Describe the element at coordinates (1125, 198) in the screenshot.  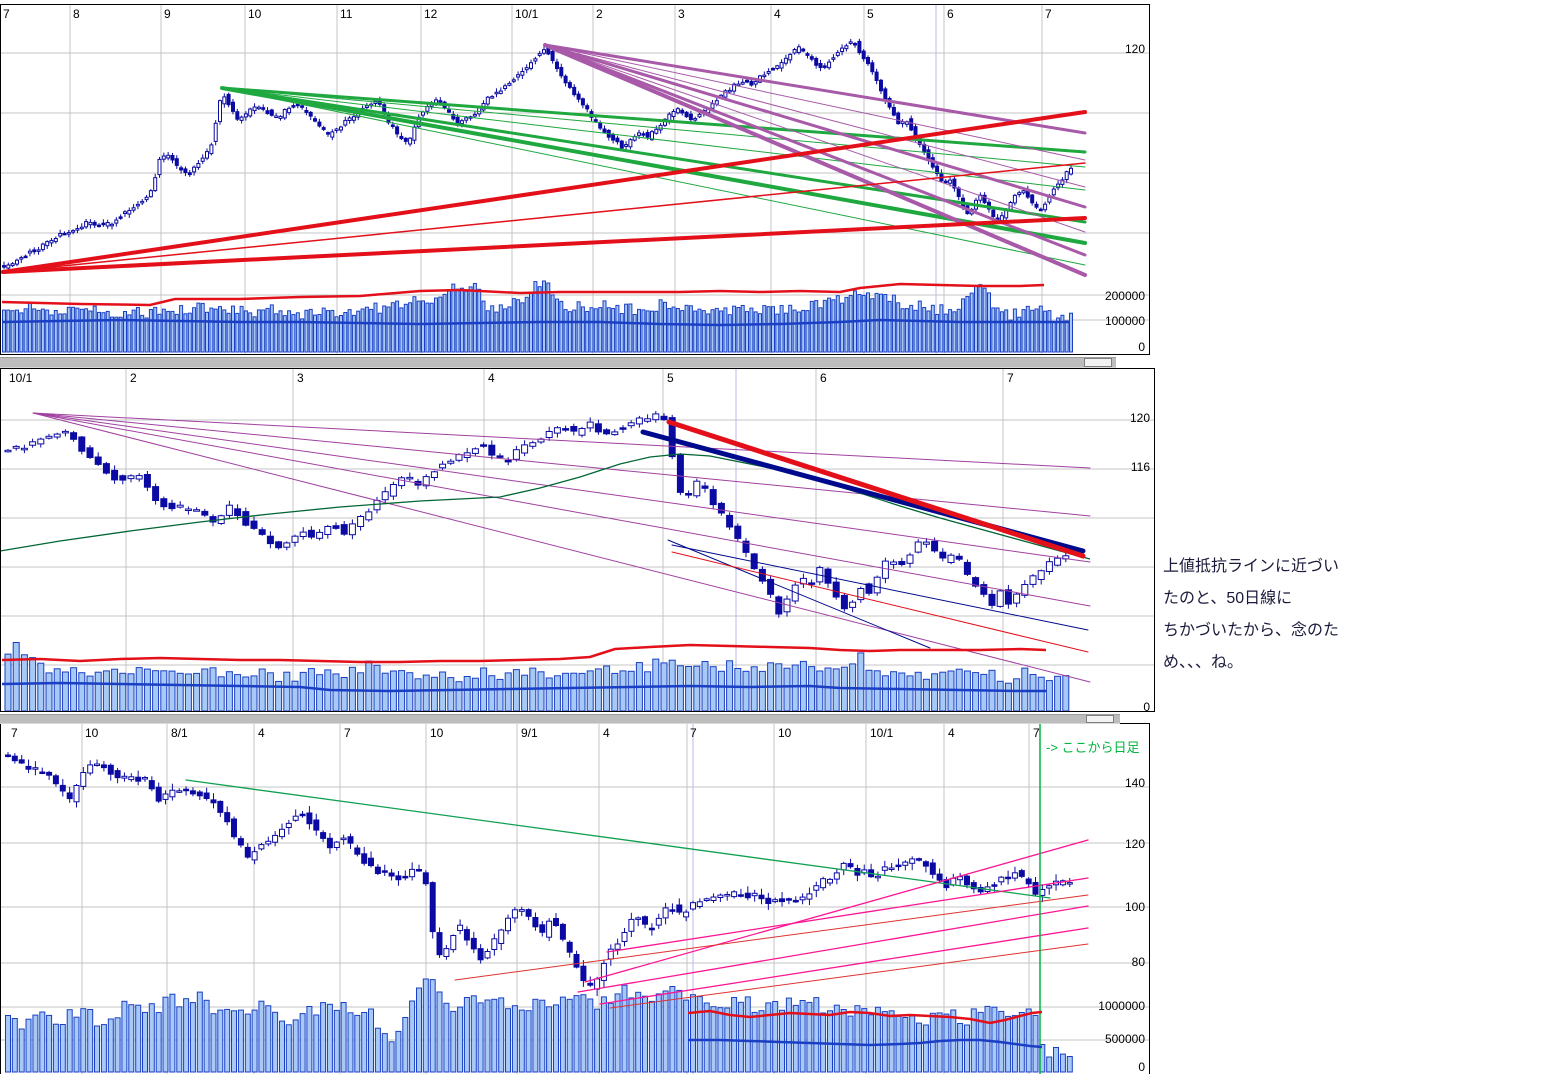
I see `daily-1year-y-axis-labels: 120 200000 100000 0` at that location.